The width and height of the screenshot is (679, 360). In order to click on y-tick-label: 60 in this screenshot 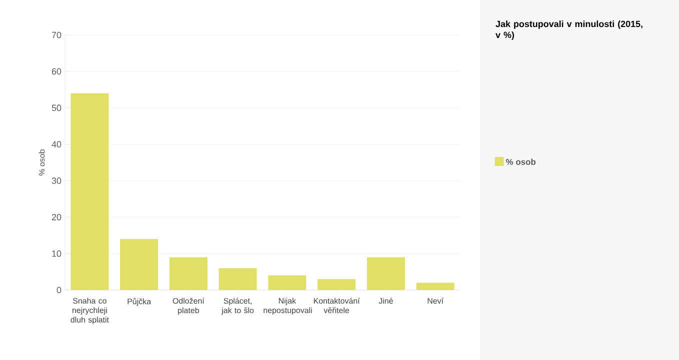, I will do `click(57, 71)`.